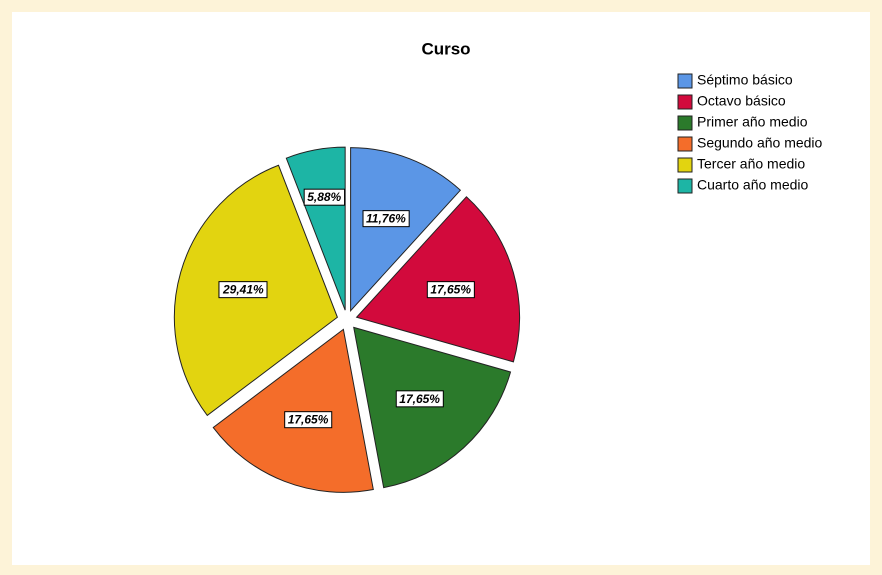 This screenshot has width=882, height=575. I want to click on legend-label: Segundo año medio, so click(760, 143).